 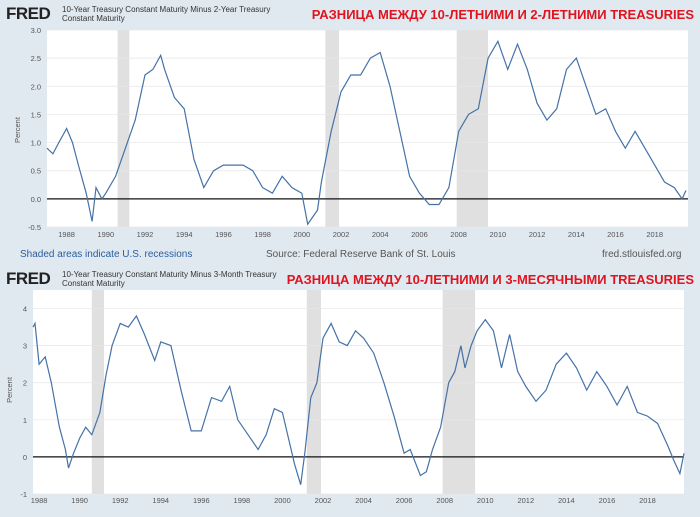 What do you see at coordinates (36, 143) in the screenshot?
I see `y-tick-label: 1.0` at bounding box center [36, 143].